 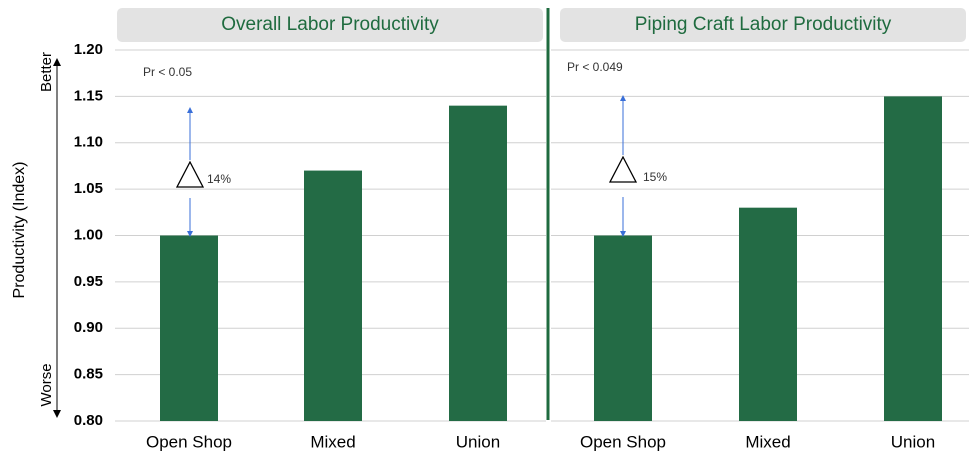 I want to click on y-tick-label: 1.05, so click(x=88, y=188).